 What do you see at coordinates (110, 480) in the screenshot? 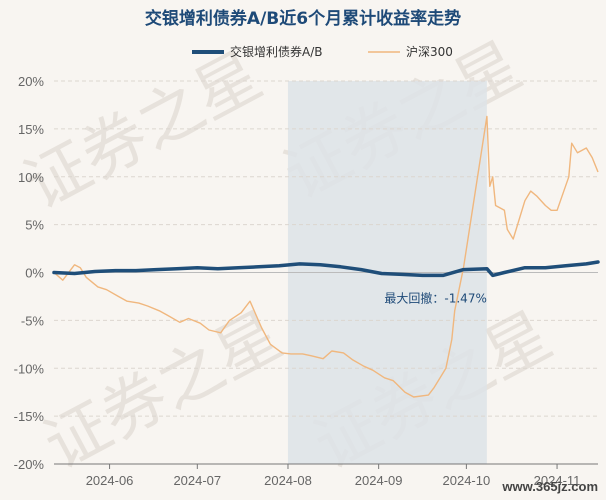
I see `x-tick-label: 2024-06` at bounding box center [110, 480].